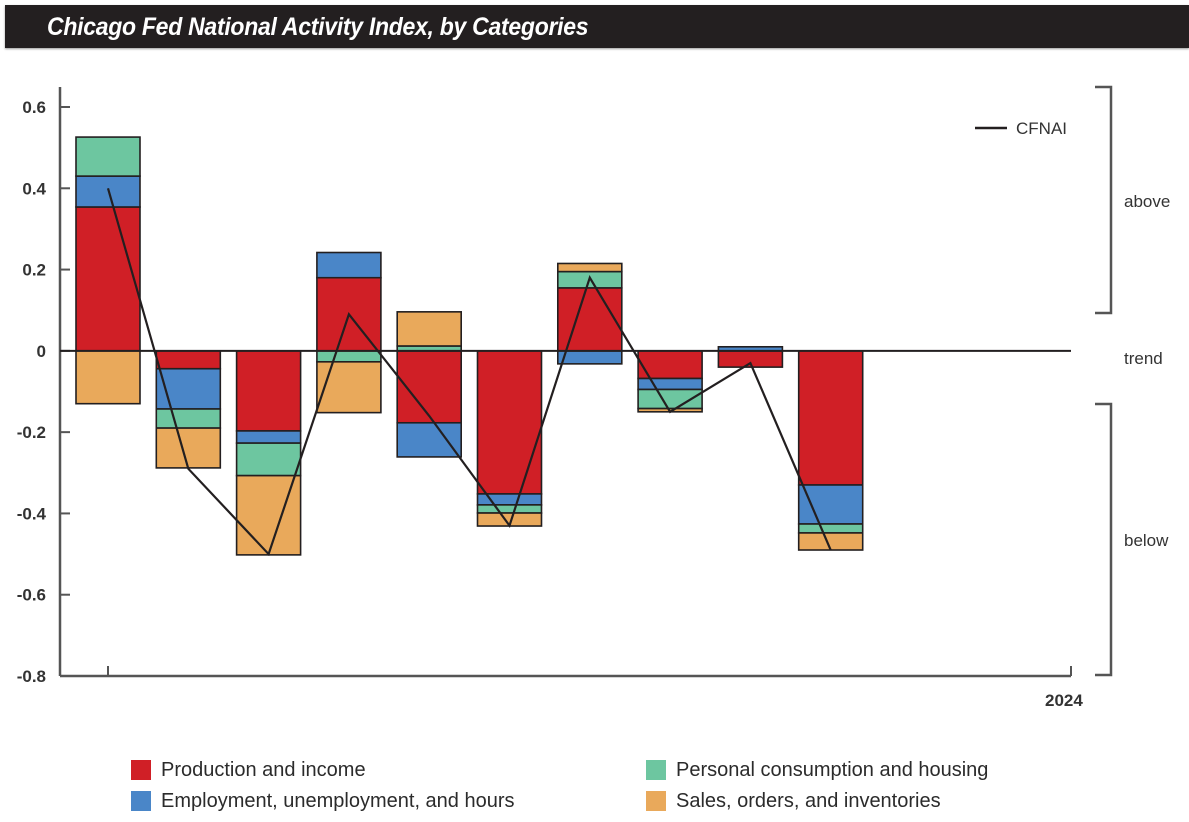 Image resolution: width=1189 pixels, height=822 pixels. Describe the element at coordinates (832, 770) in the screenshot. I see `legend-label: Personal consumption and housing` at that location.